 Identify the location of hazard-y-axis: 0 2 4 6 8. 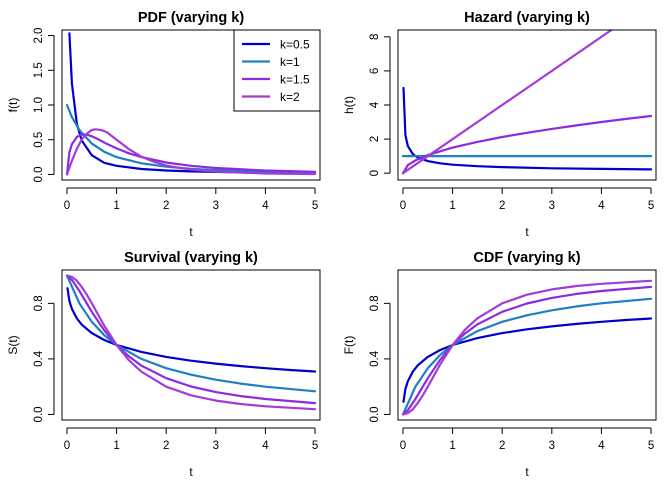
(380, 105).